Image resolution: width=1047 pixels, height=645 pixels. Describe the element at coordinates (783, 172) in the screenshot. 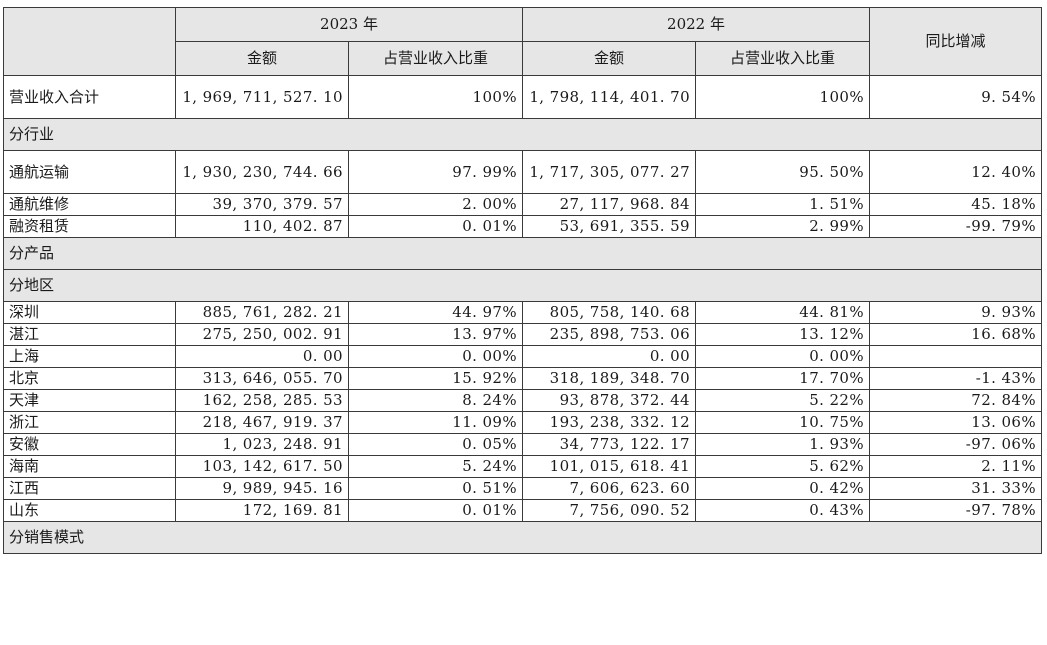

I see `share-2022: 95. 50%` at that location.